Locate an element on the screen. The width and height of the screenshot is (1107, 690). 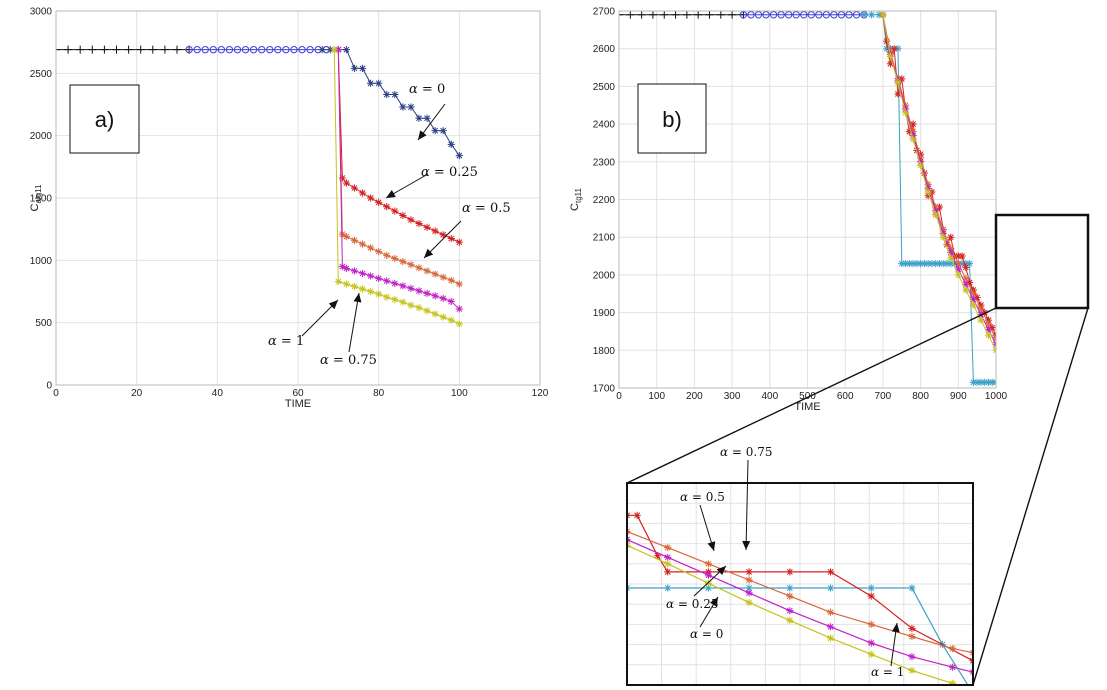
x-tick-label: 60 is located at coordinates (298, 393).